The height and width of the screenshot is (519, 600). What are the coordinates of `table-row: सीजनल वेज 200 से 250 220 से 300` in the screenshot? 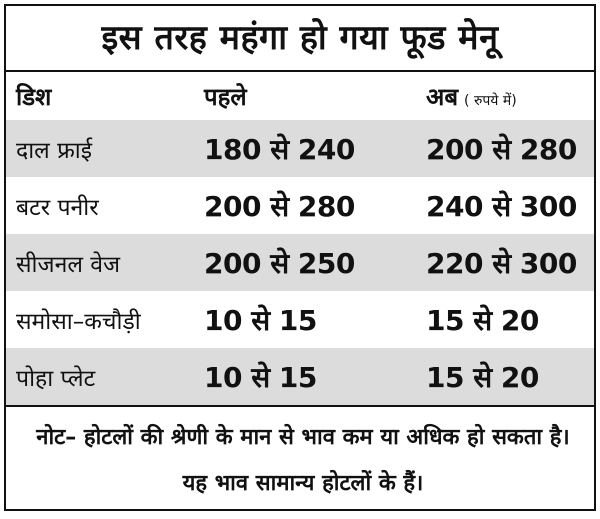 It's located at (300, 262).